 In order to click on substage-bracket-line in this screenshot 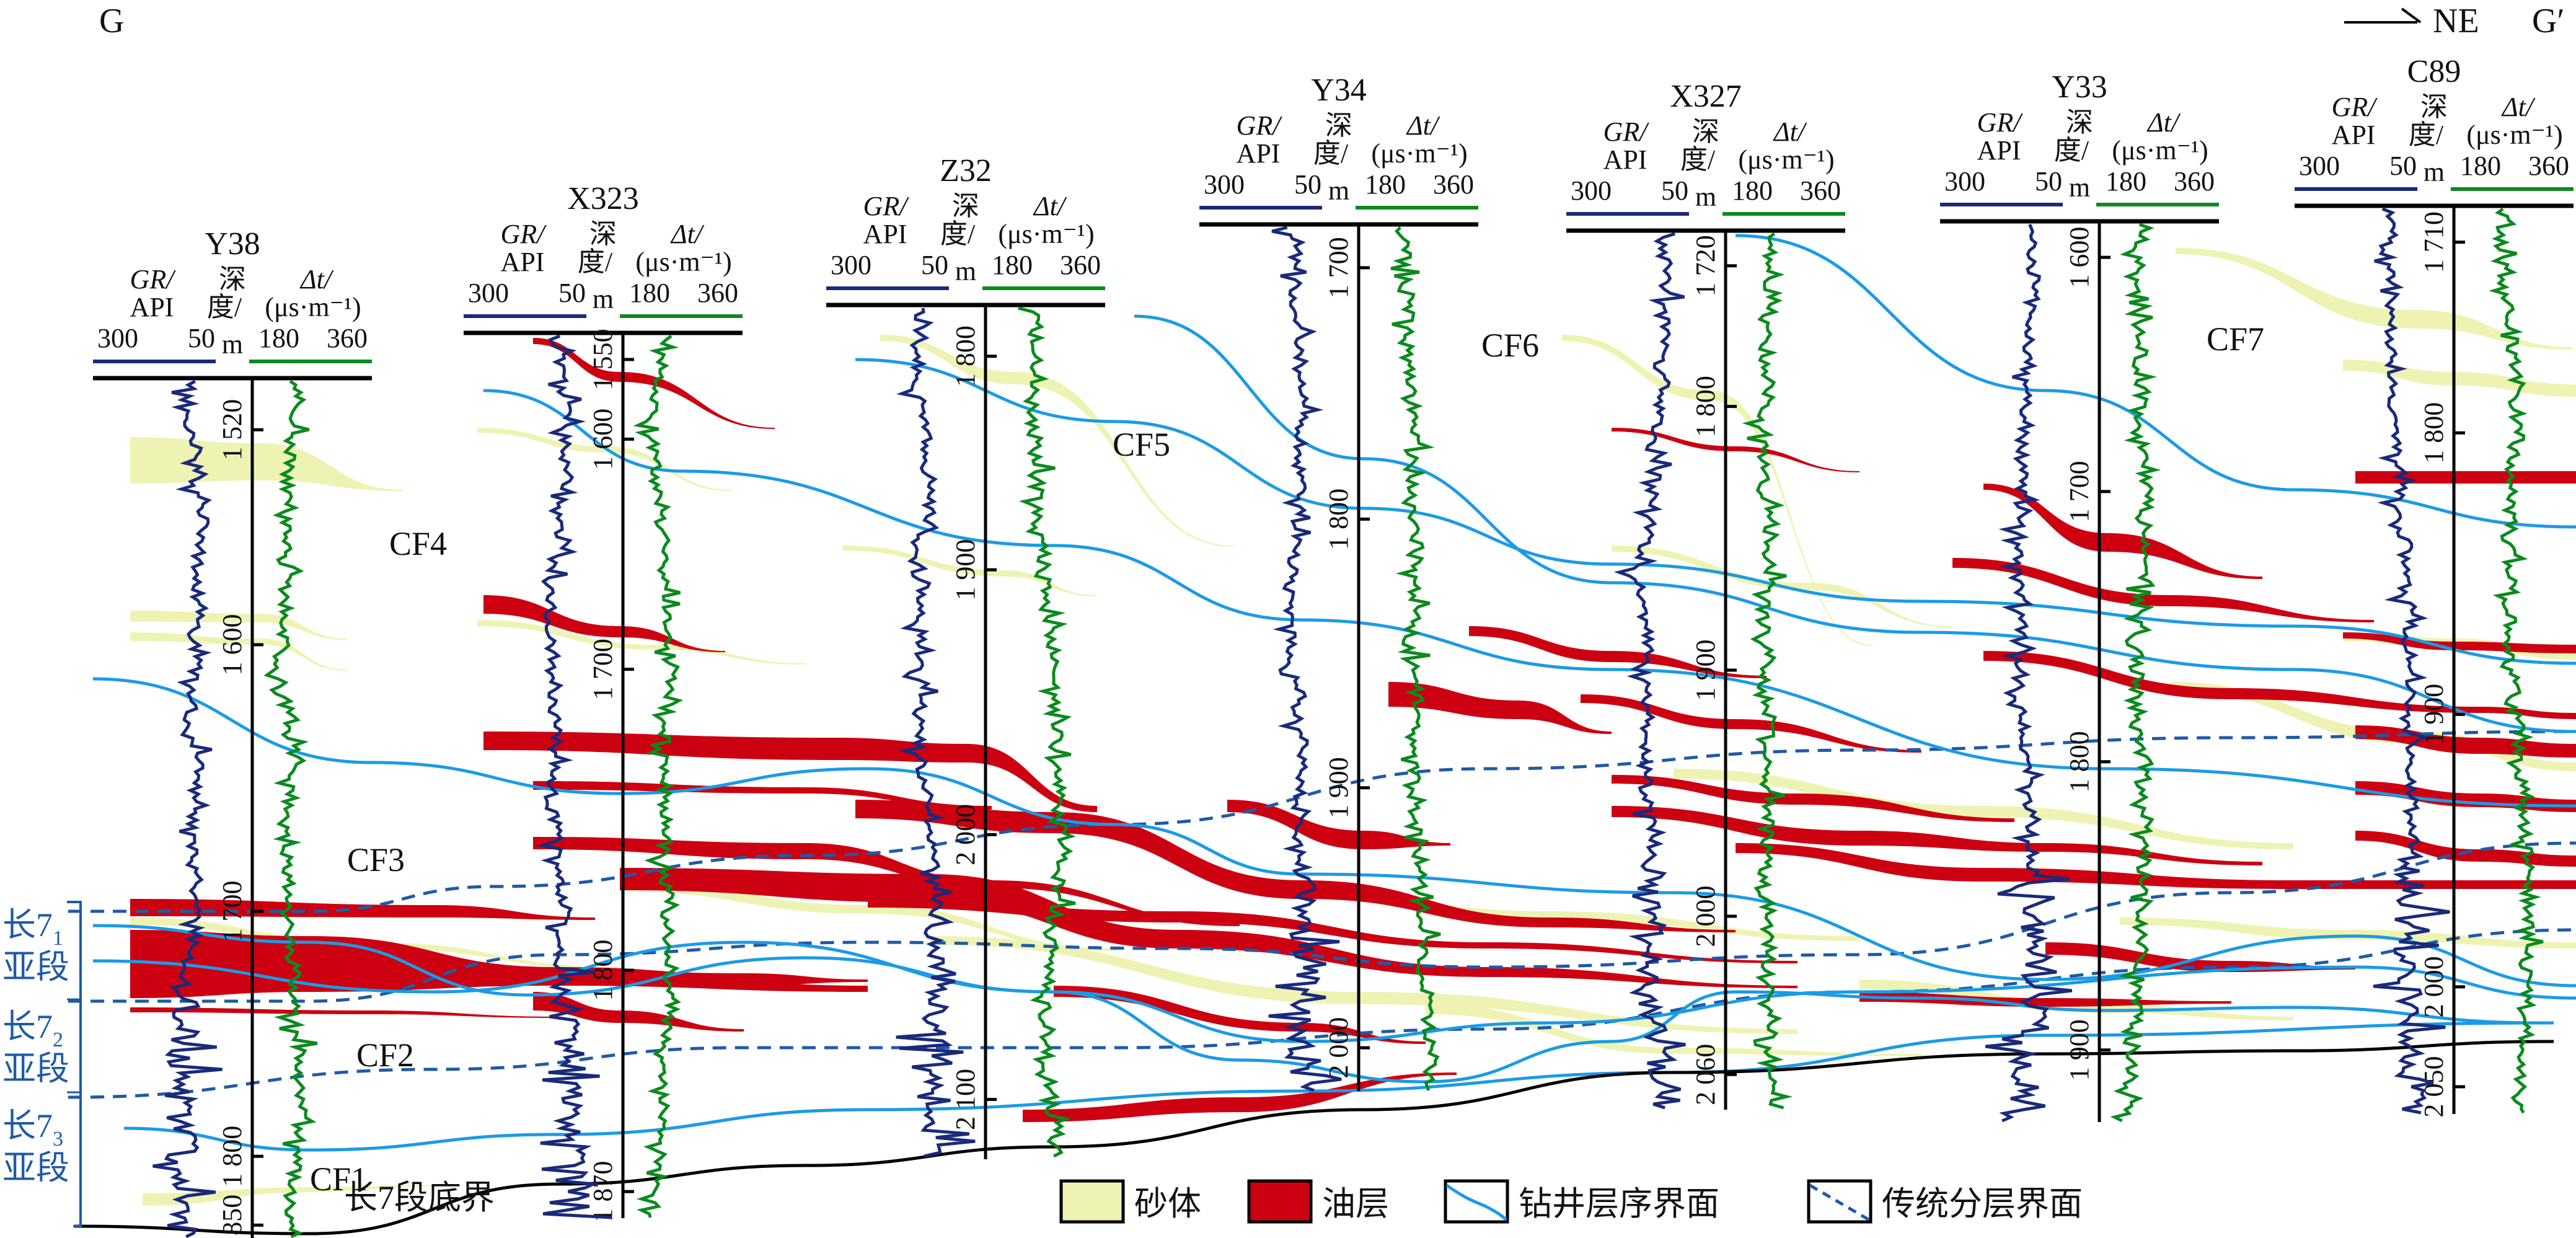, I will do `click(74, 1064)`.